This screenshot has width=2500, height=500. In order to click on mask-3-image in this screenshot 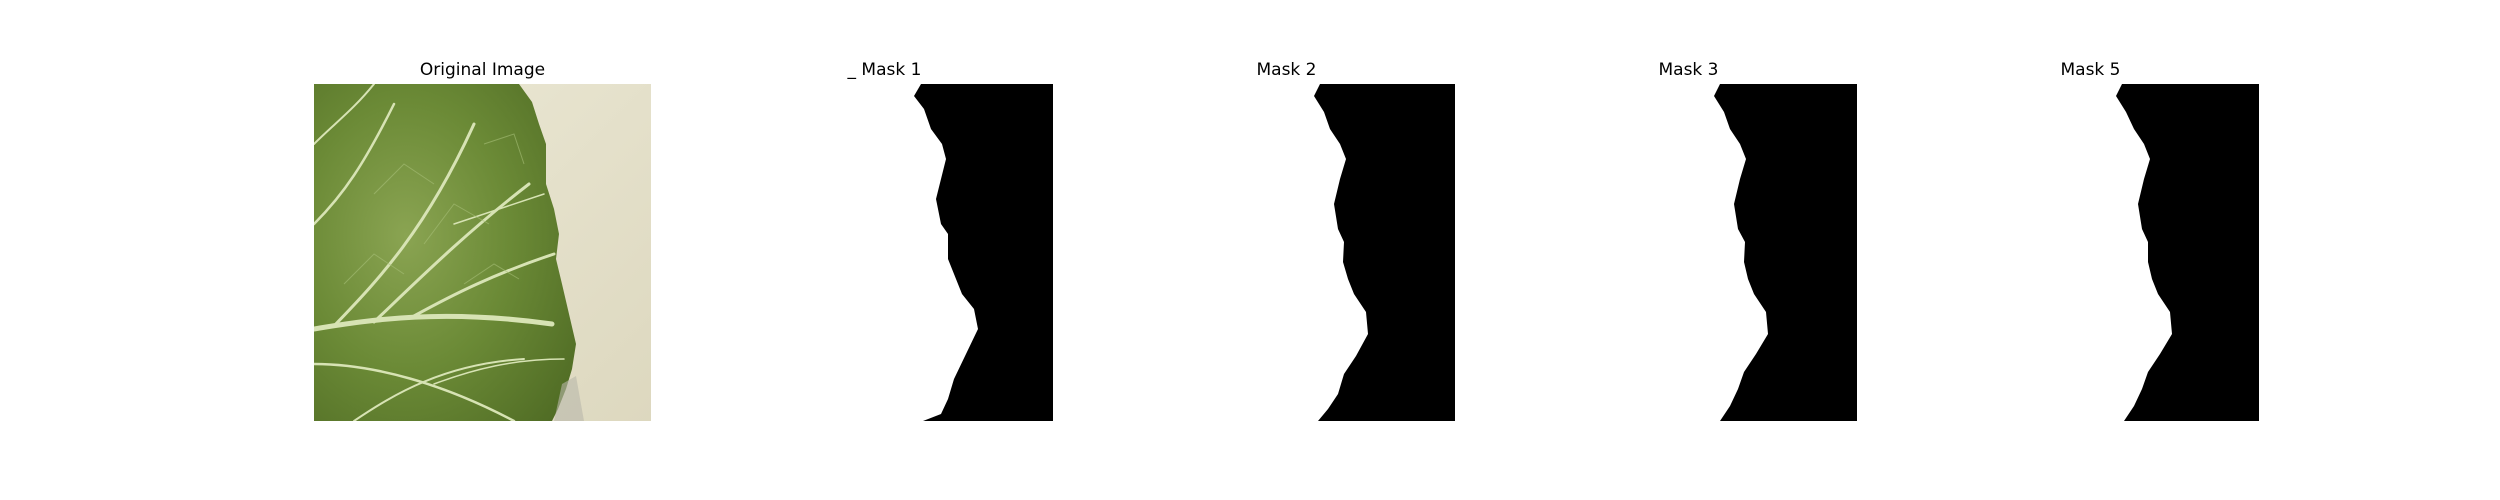, I will do `click(1688, 252)`.